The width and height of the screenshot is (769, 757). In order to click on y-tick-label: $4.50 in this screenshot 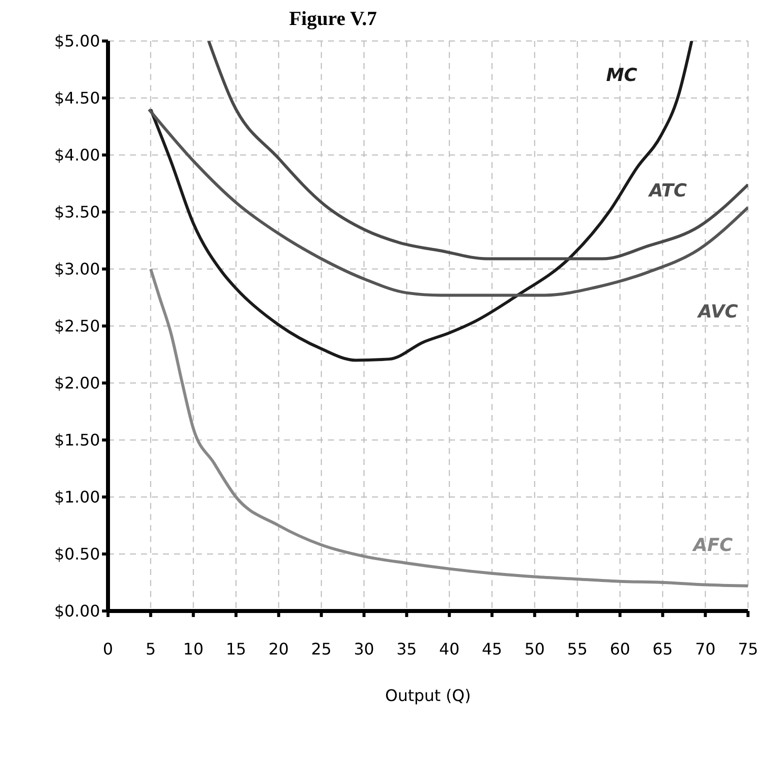, I will do `click(77, 98)`.